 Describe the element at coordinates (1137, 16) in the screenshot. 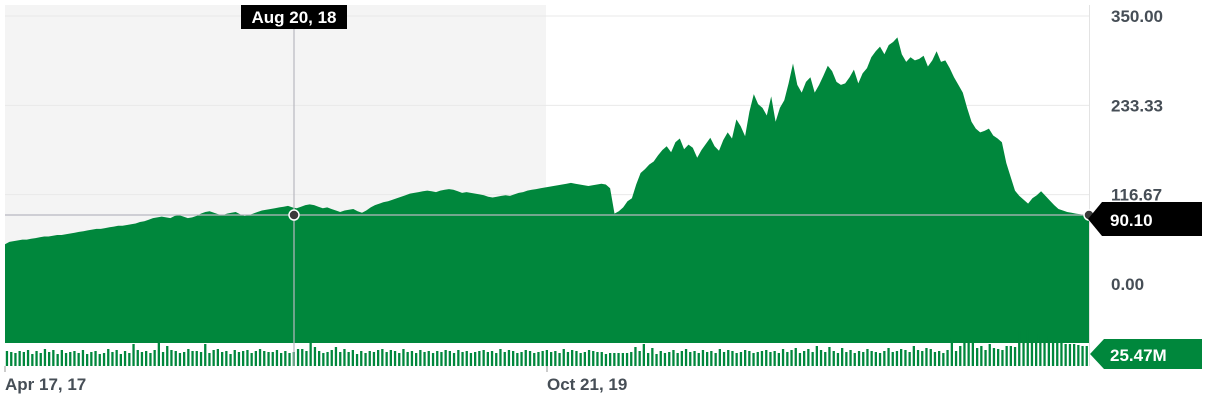

I see `y-tick-label: 350.00` at that location.